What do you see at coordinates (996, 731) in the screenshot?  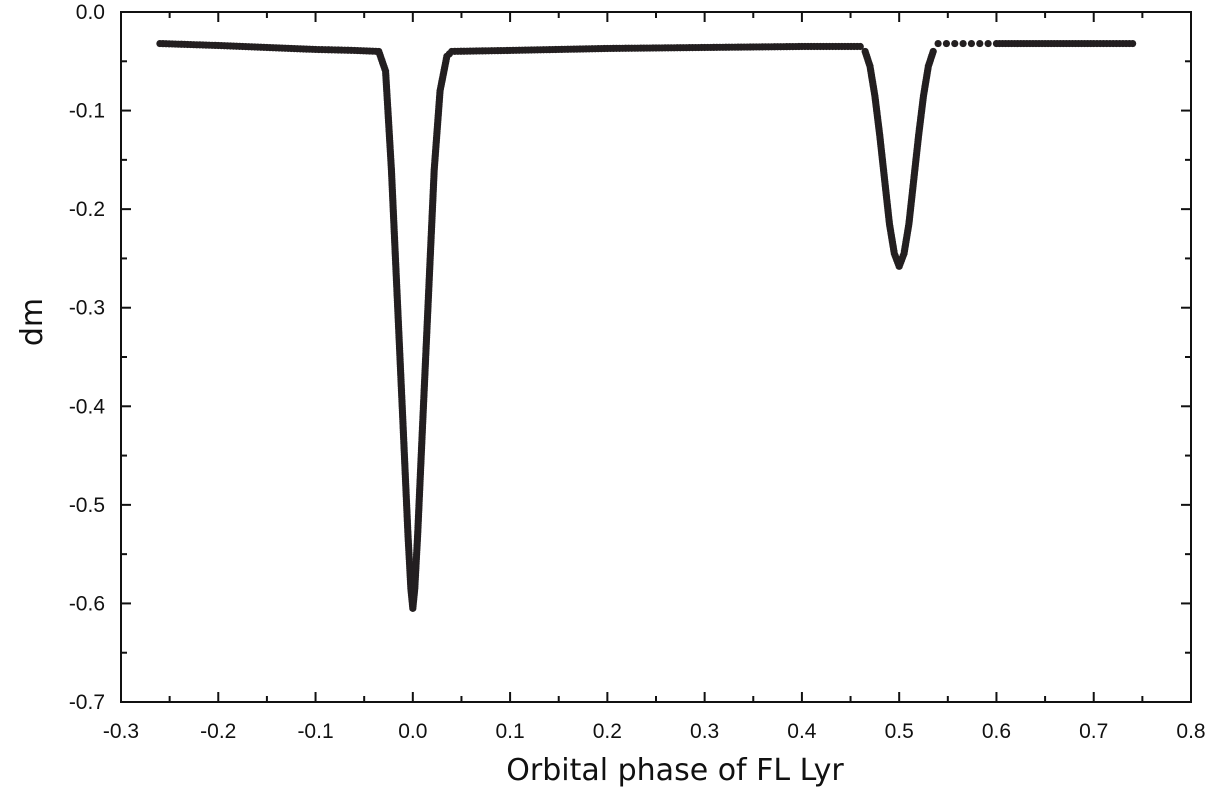 I see `x-tick-label: 0.6` at bounding box center [996, 731].